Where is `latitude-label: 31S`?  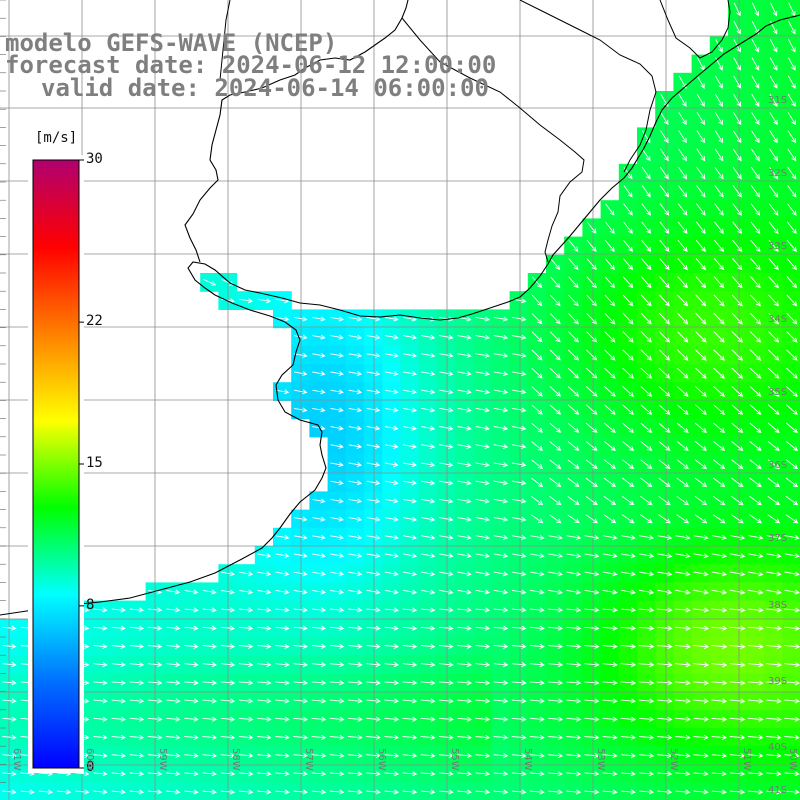 latitude-label: 31S is located at coordinates (778, 100).